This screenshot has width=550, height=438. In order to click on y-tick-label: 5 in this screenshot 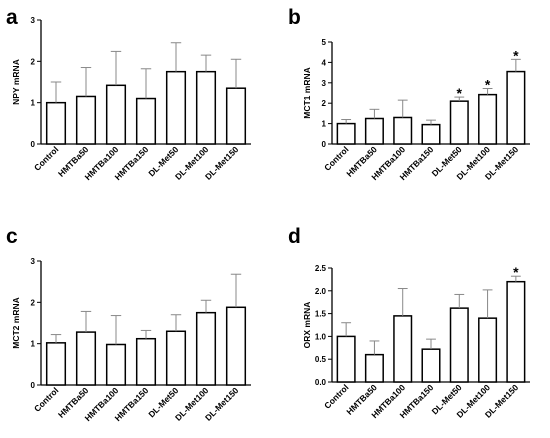, I will do `click(324, 42)`.